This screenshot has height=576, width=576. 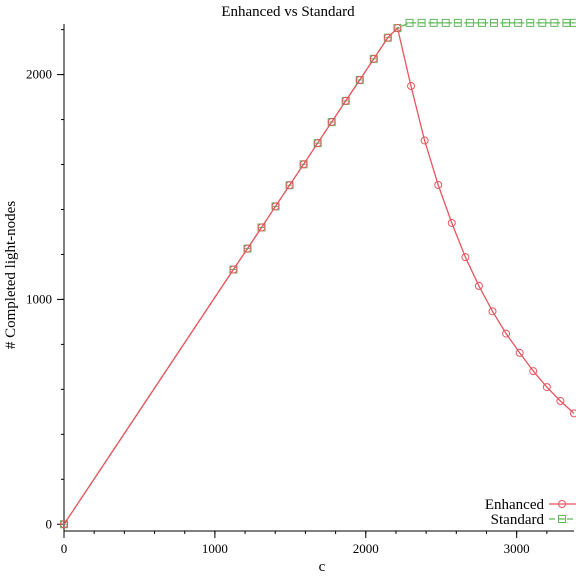 I want to click on x-axis-title: c, so click(x=322, y=567).